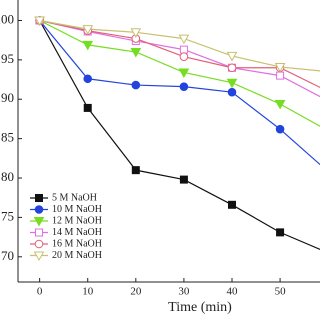 This screenshot has height=320, width=320. Describe the element at coordinates (232, 292) in the screenshot. I see `x-tick-label: 40` at that location.